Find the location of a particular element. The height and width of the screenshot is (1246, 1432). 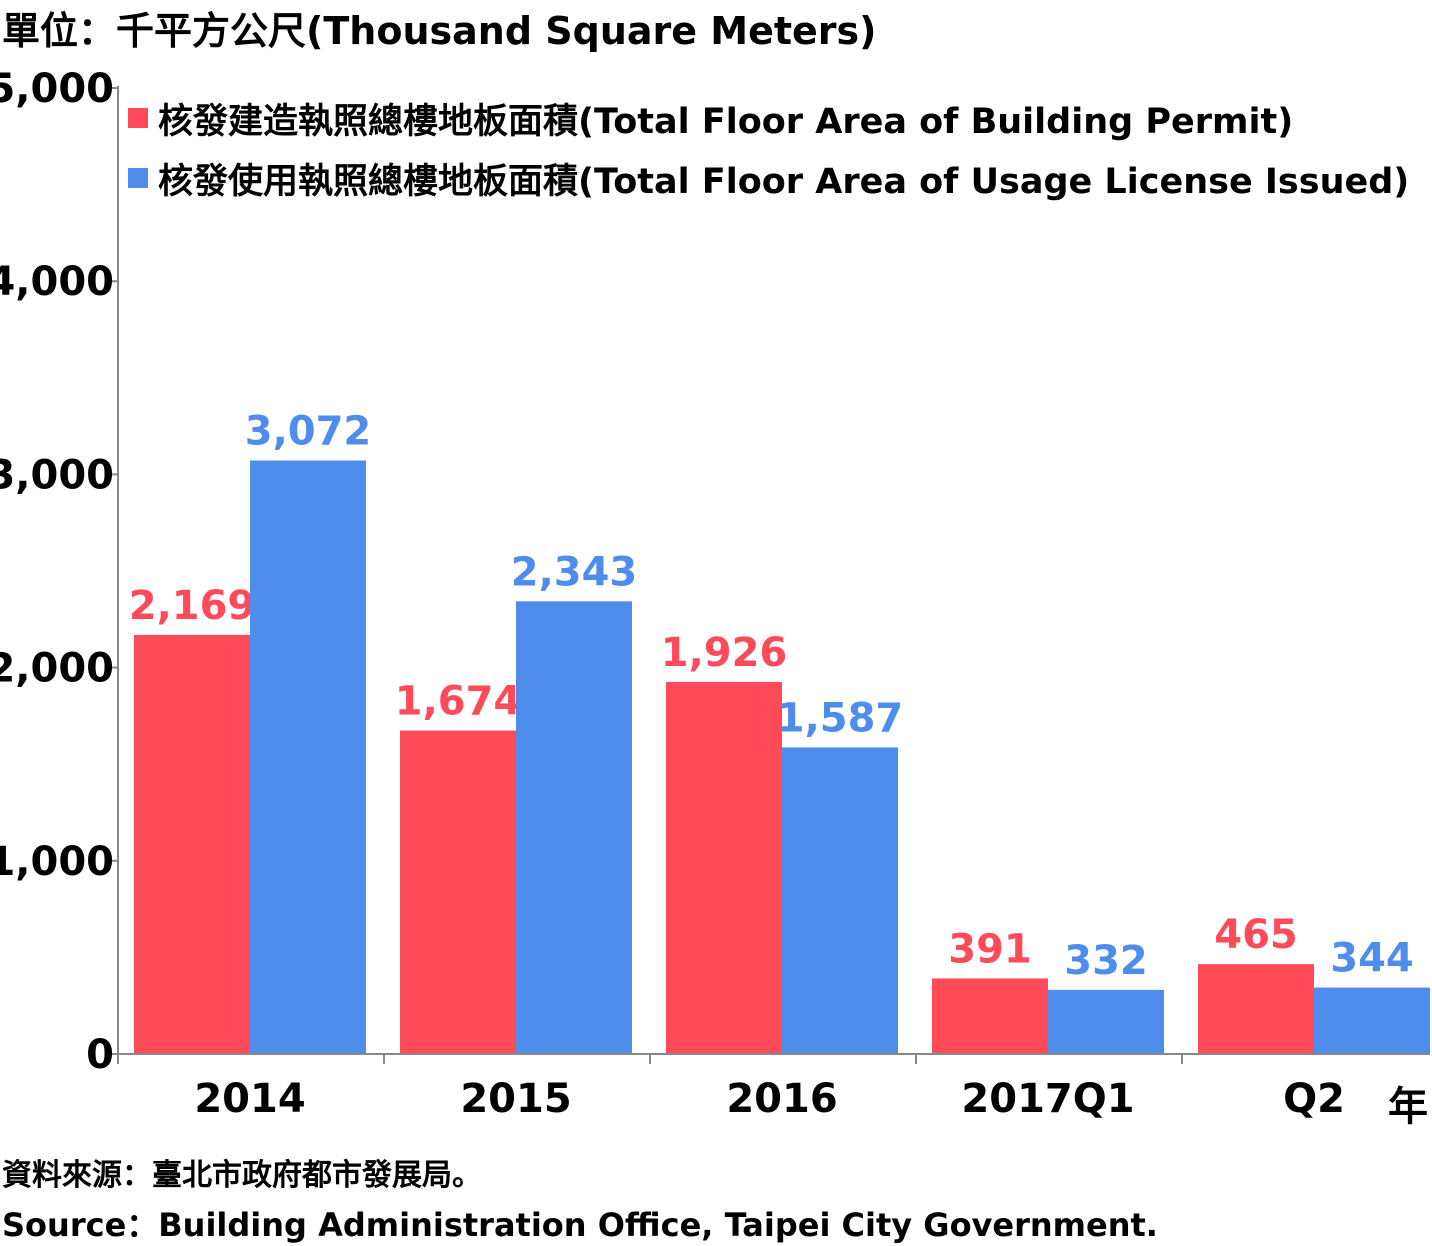

data-label: 465 is located at coordinates (1256, 935).